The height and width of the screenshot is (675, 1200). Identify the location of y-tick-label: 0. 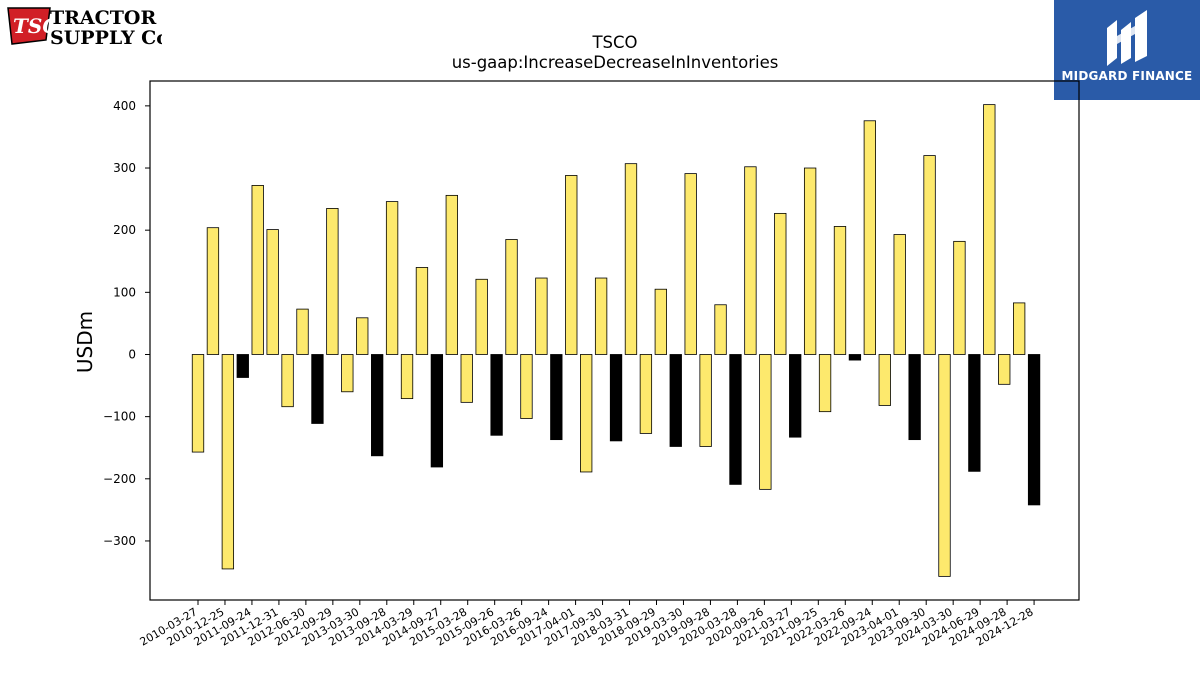
(132, 354).